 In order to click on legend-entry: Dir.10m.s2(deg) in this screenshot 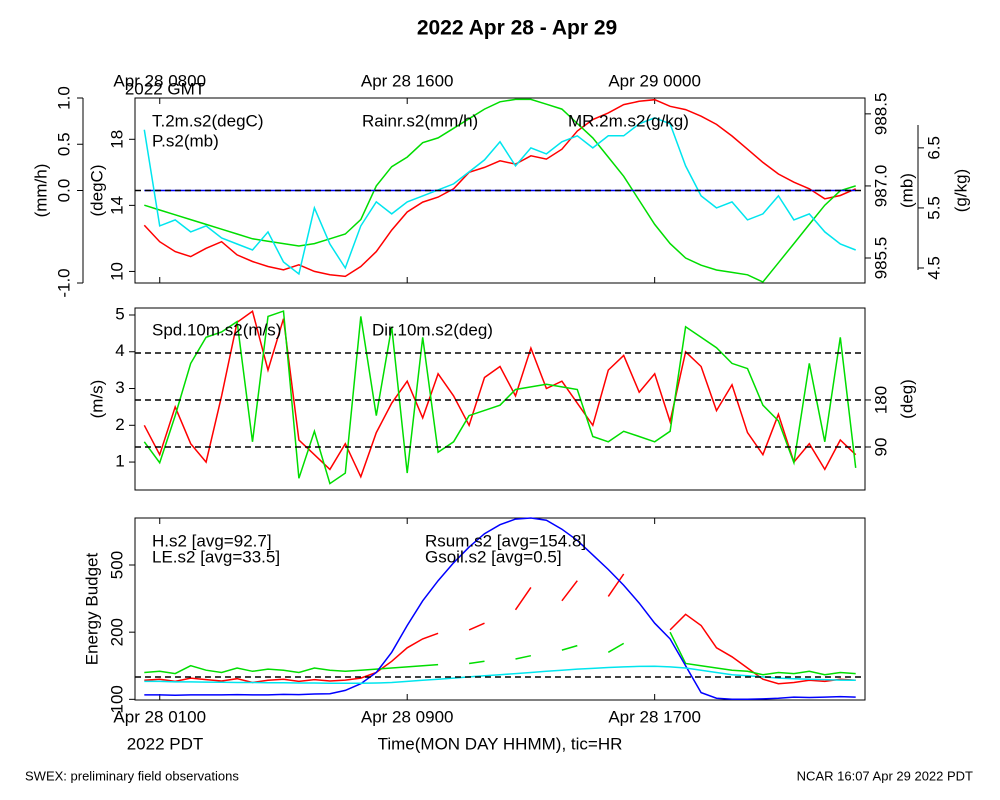, I will do `click(432, 329)`.